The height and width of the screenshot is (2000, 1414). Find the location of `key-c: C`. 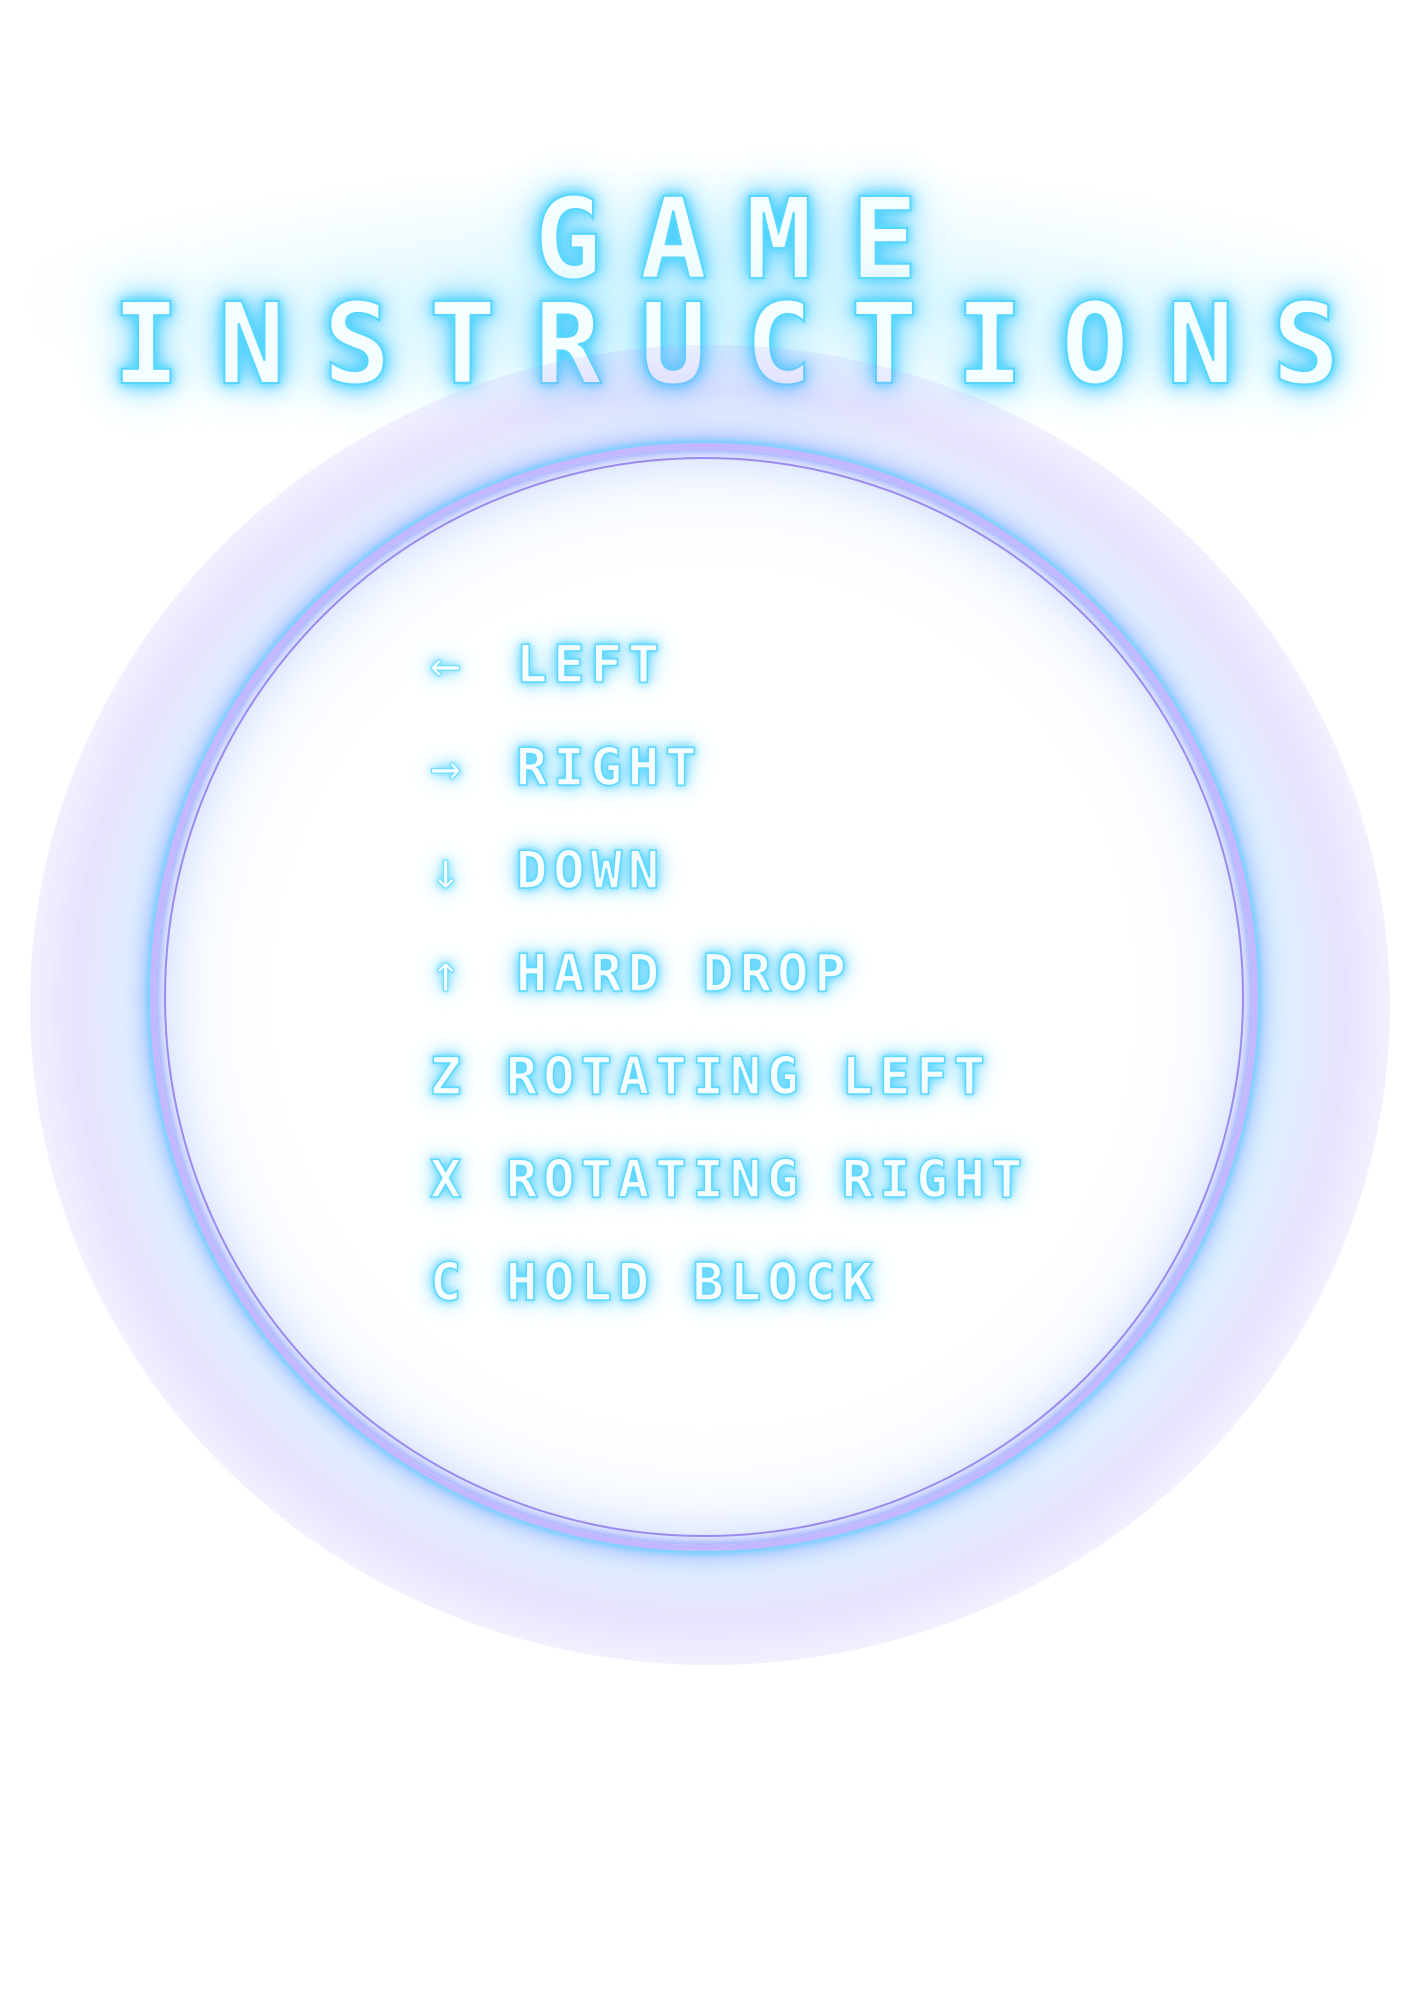

key-c: C is located at coordinates (448, 1283).